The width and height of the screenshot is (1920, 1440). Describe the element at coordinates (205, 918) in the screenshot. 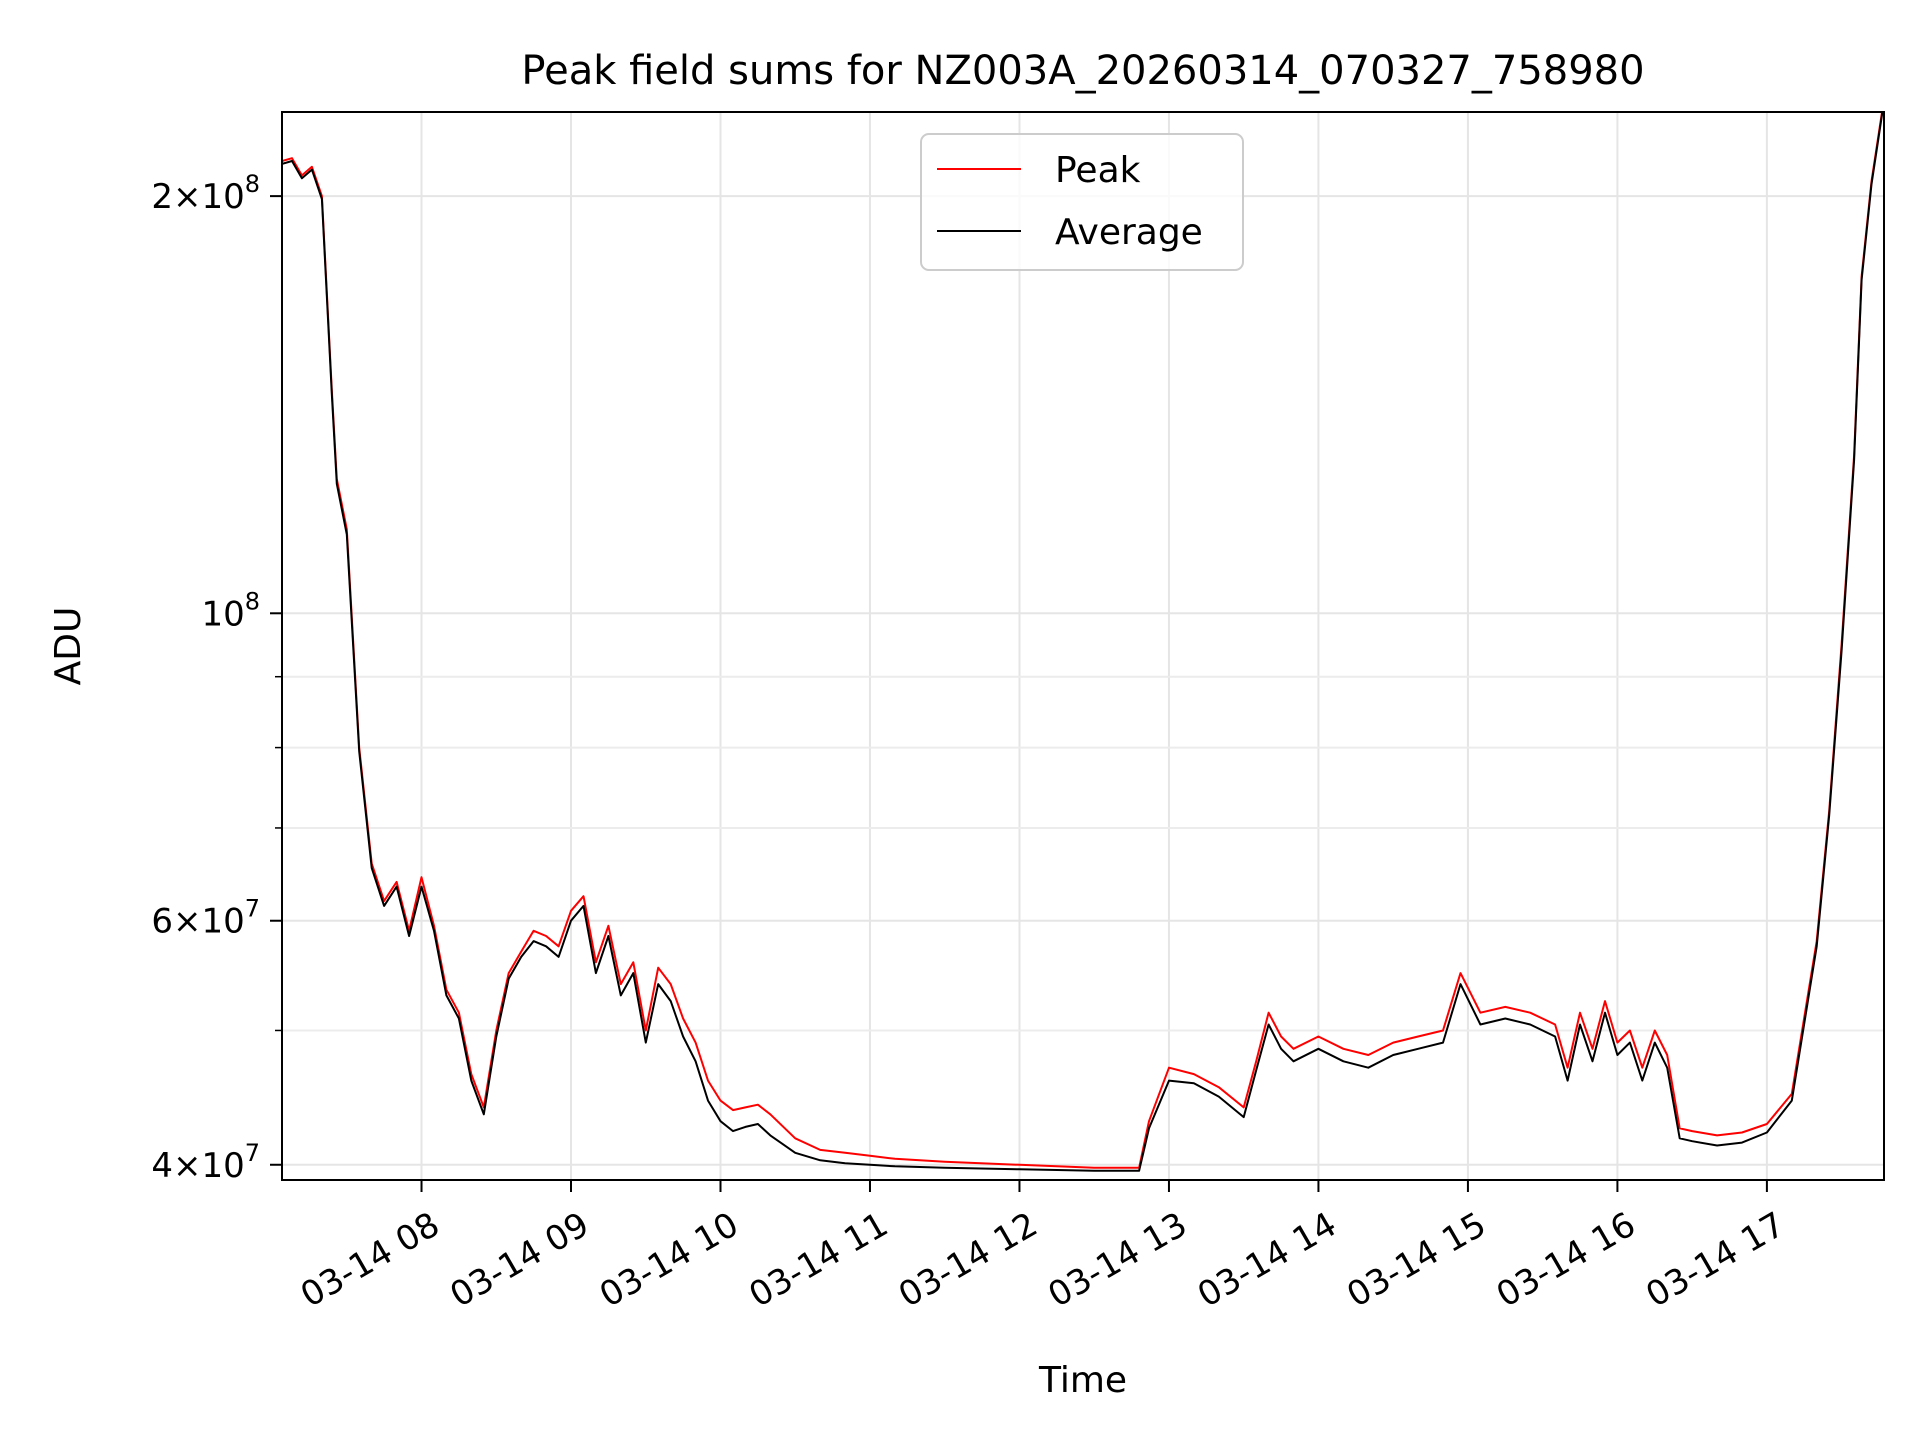

I see `y-tick-label: 6×107` at that location.